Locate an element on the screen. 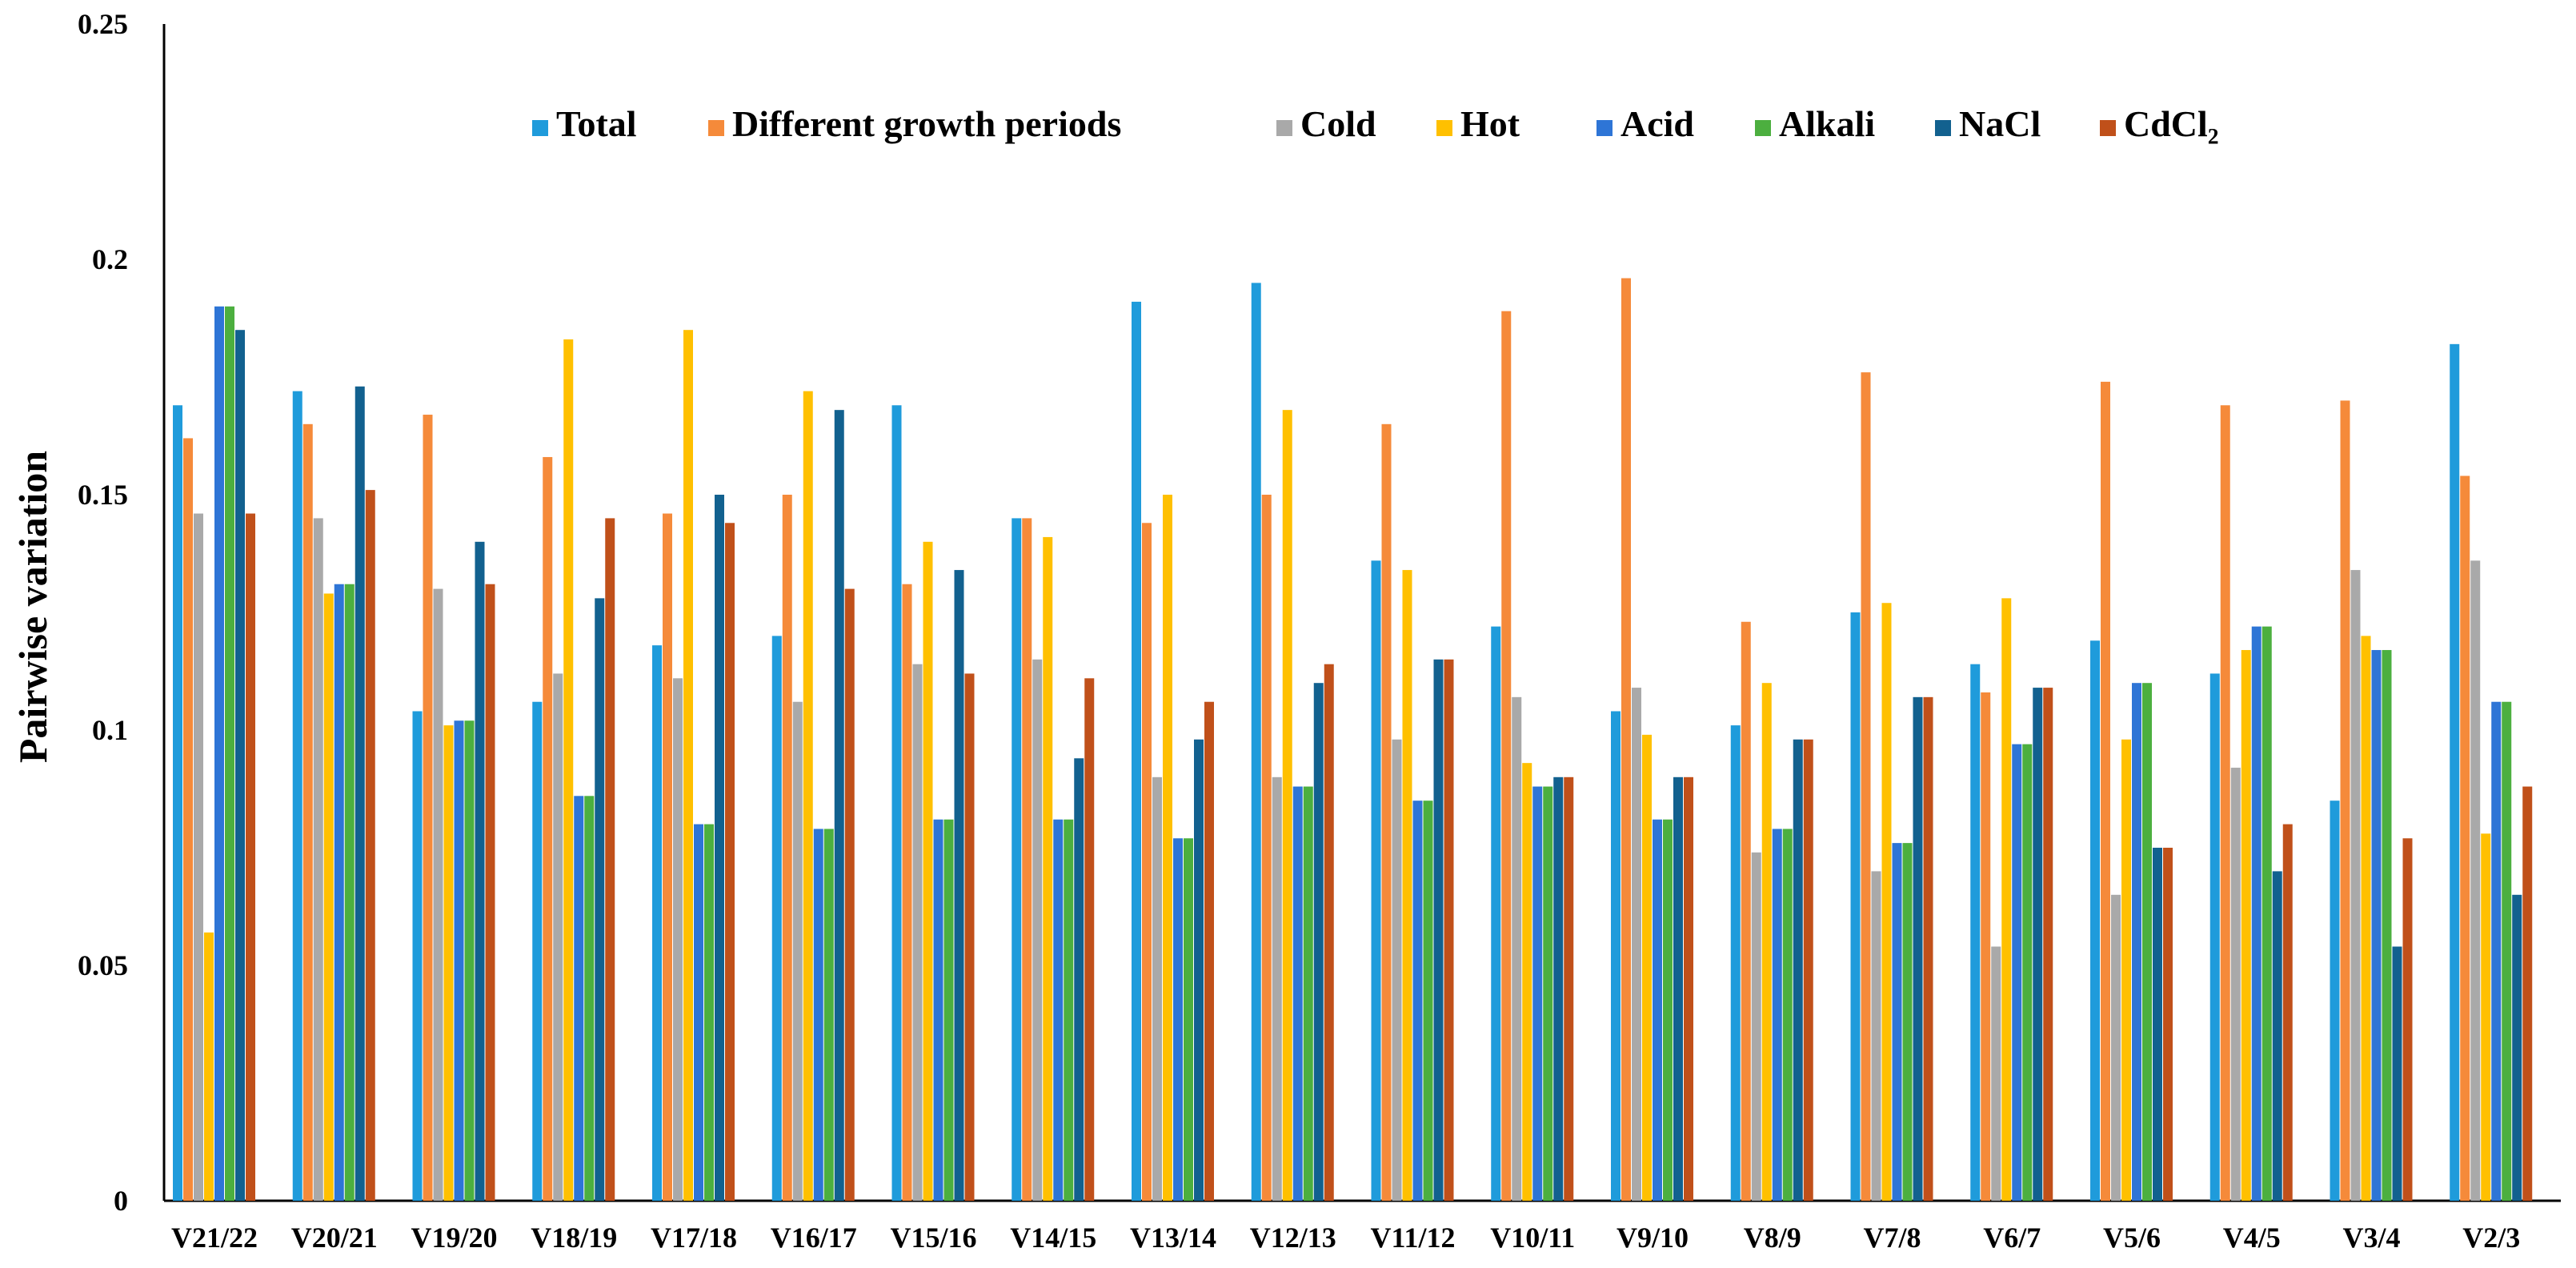  legend-item: Total is located at coordinates (584, 123).